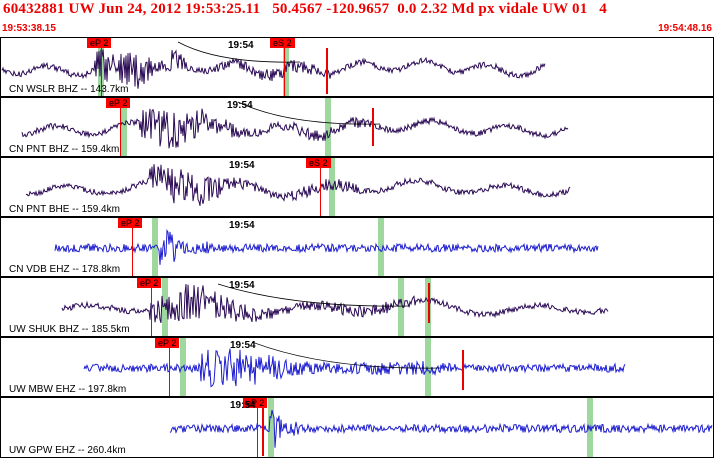  What do you see at coordinates (685, 28) in the screenshot?
I see `window-end-time: 19:54:48.16` at bounding box center [685, 28].